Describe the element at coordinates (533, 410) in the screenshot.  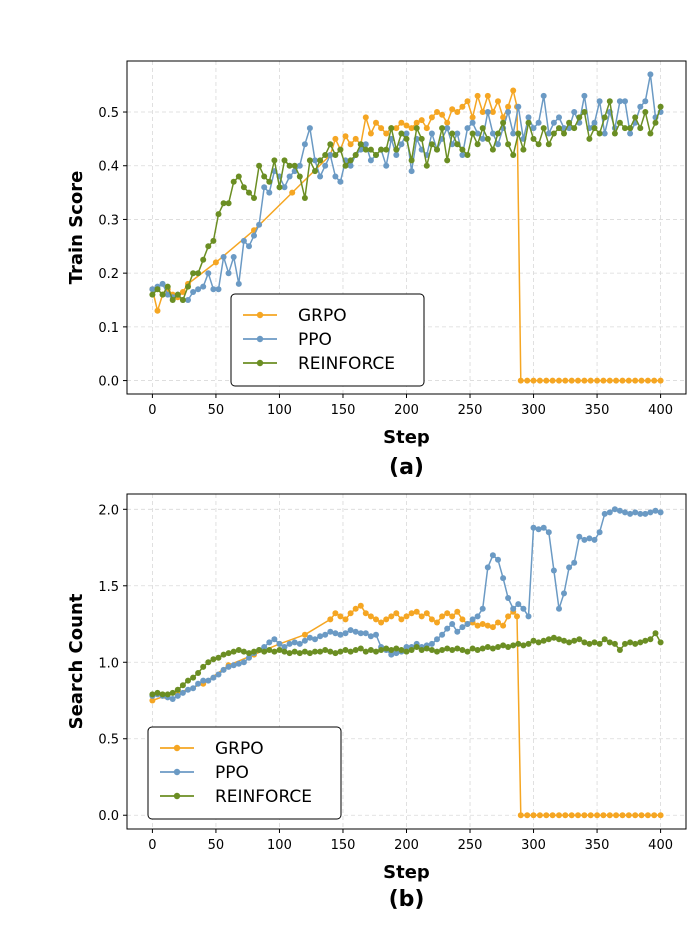
I see `x-tick-label: 300` at that location.